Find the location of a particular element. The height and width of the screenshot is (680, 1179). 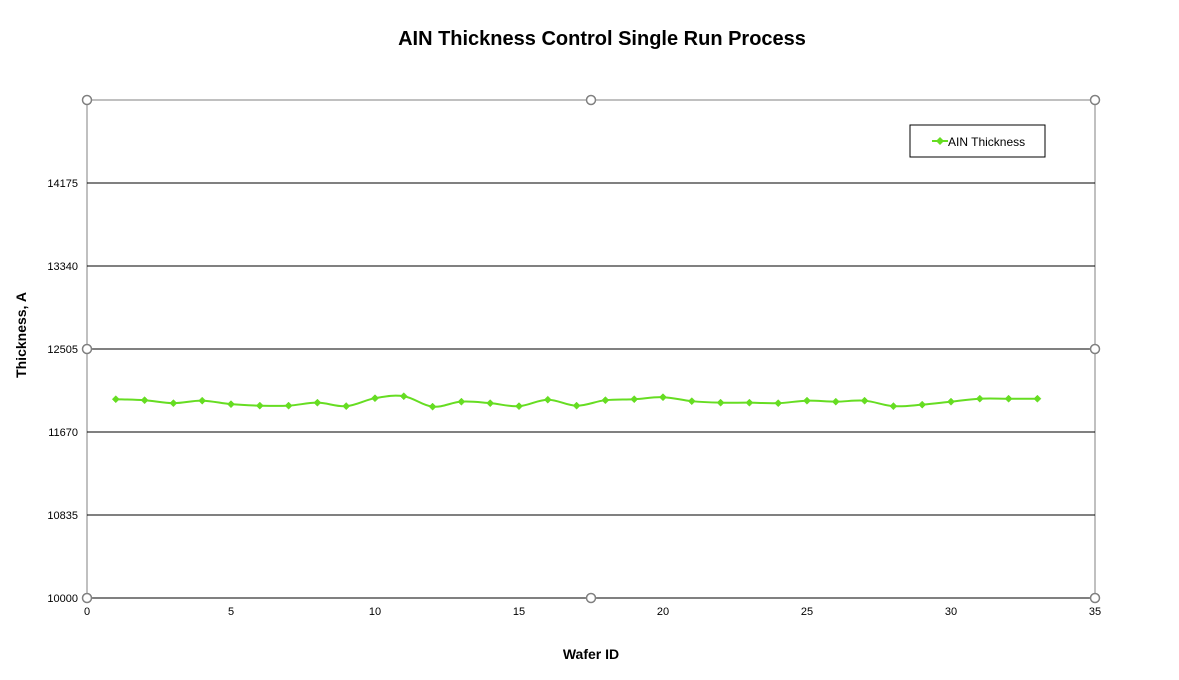

x-tick-label: 35 is located at coordinates (1095, 612).